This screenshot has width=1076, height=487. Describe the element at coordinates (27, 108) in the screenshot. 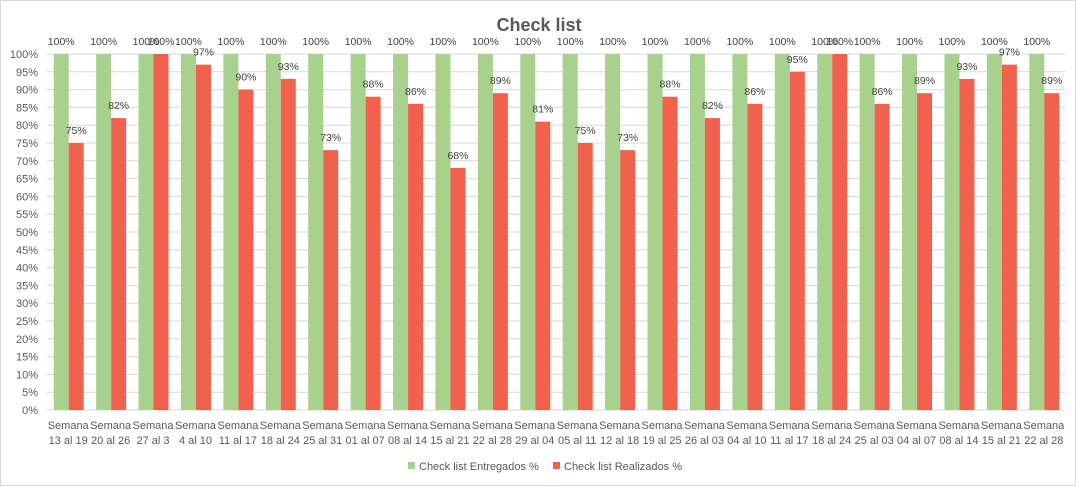

I see `y-tick-label: 85%` at that location.